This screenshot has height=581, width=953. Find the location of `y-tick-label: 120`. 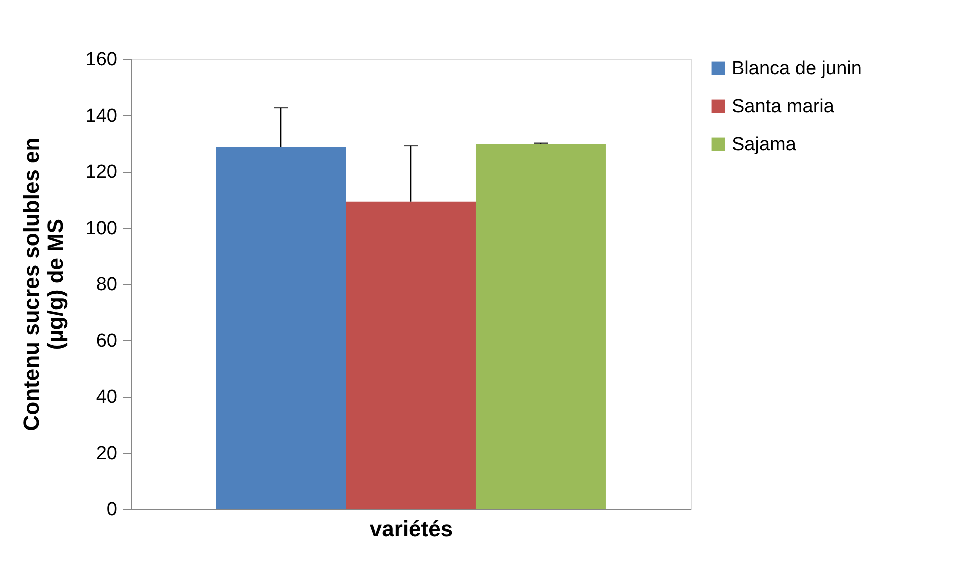

y-tick-label: 120 is located at coordinates (102, 172).